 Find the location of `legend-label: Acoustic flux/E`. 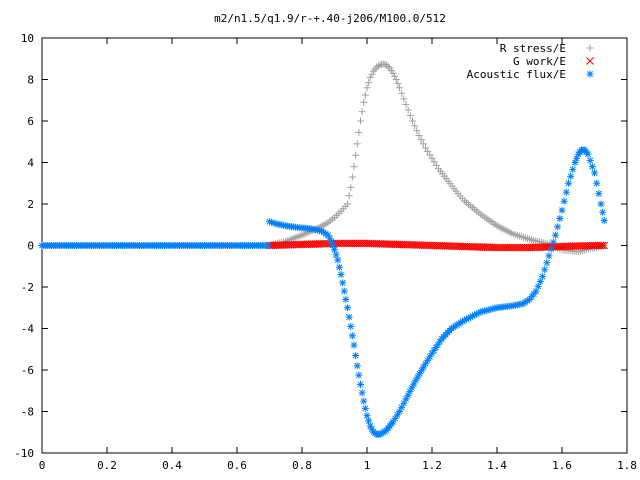

legend-label: Acoustic flux/E is located at coordinates (516, 74).